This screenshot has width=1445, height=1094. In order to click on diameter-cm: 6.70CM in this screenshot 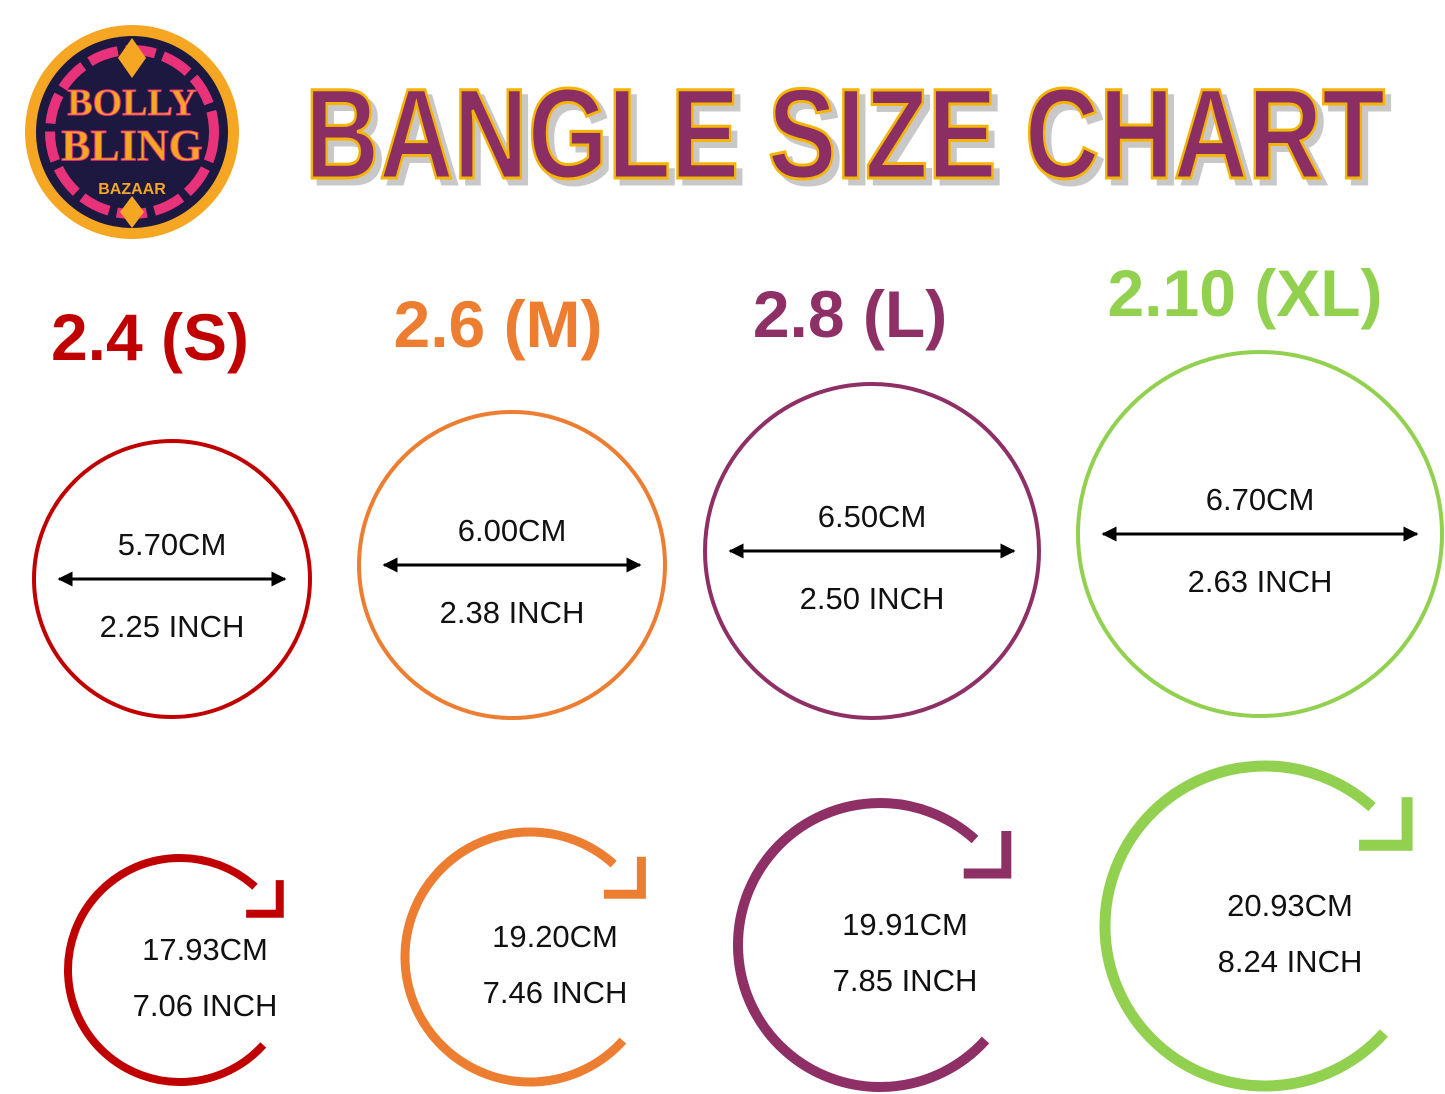, I will do `click(1260, 499)`.